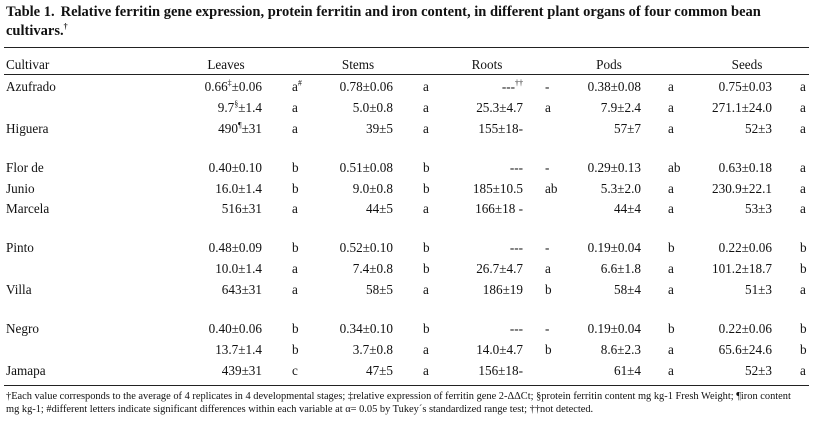 The height and width of the screenshot is (433, 813). Describe the element at coordinates (712, 168) in the screenshot. I see `cell-value: 0.63±0.18` at that location.